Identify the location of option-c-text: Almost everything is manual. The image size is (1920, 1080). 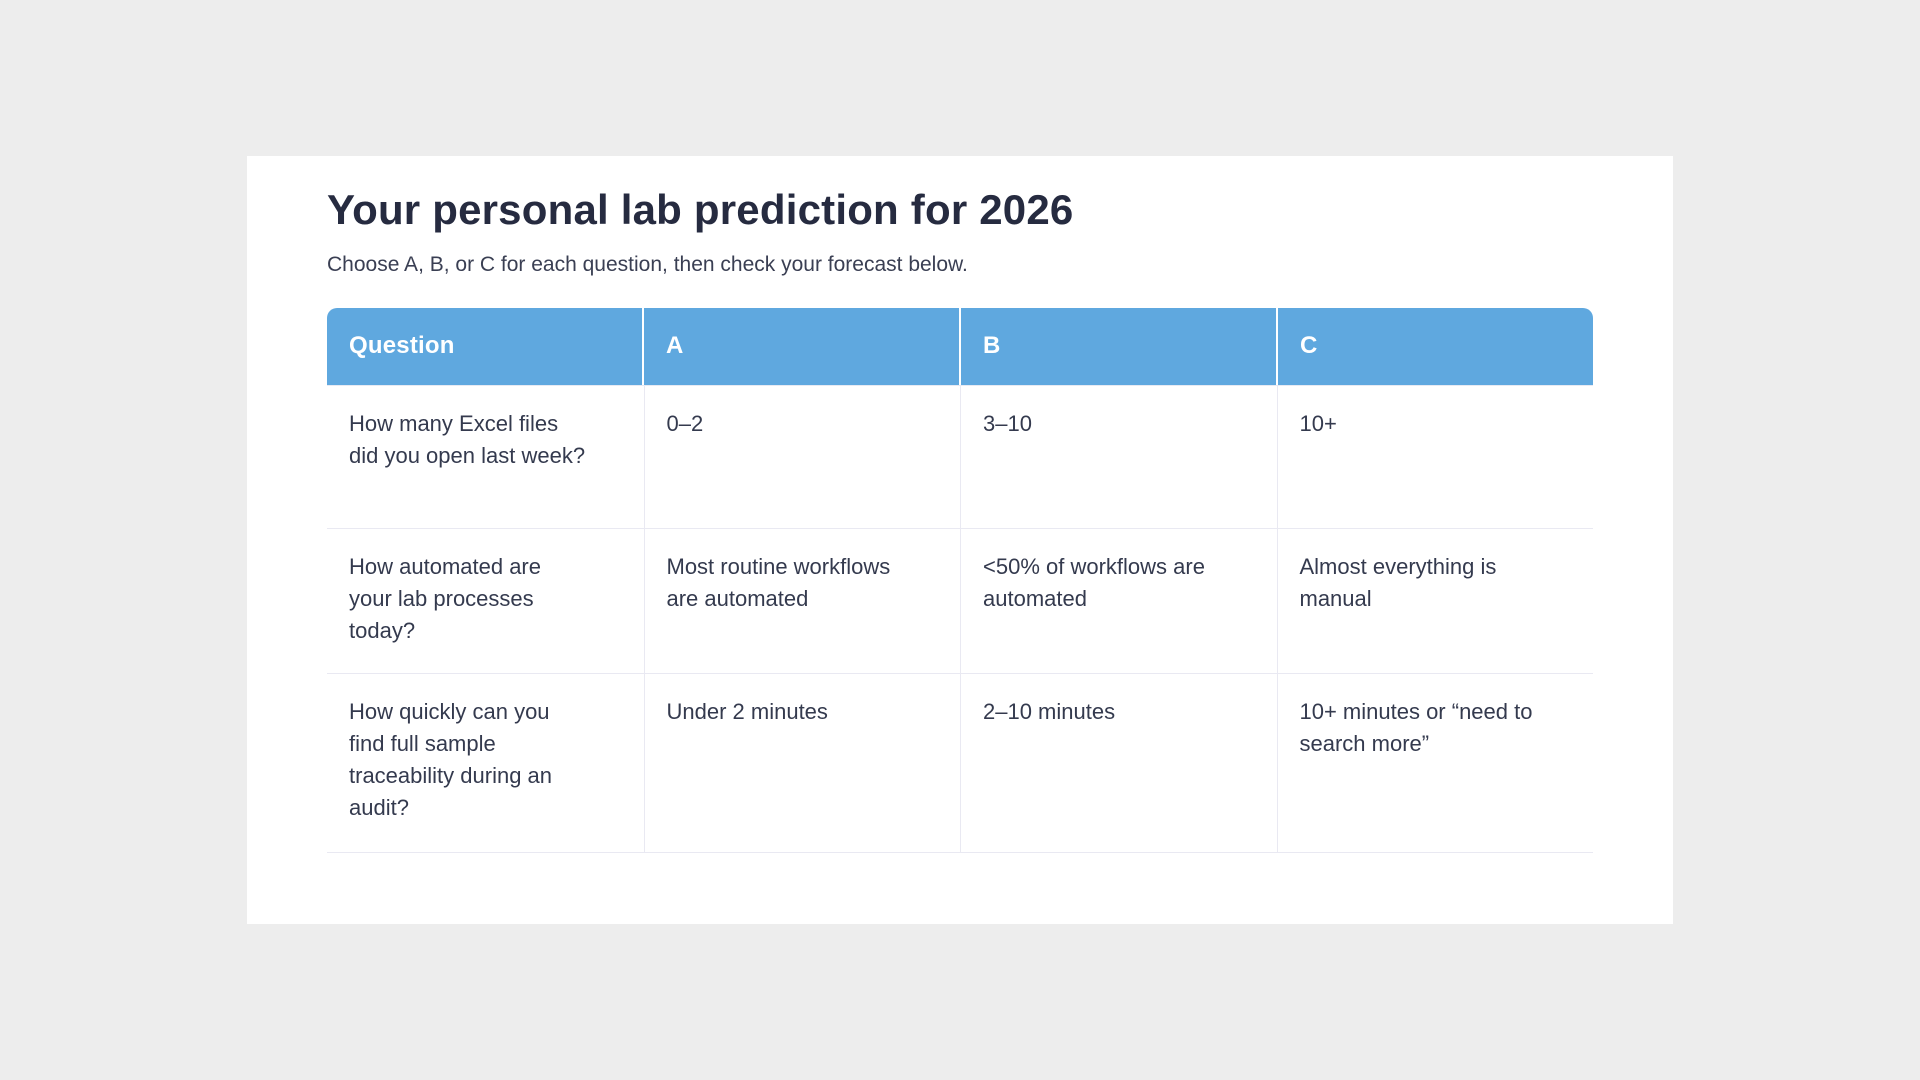
(1398, 582).